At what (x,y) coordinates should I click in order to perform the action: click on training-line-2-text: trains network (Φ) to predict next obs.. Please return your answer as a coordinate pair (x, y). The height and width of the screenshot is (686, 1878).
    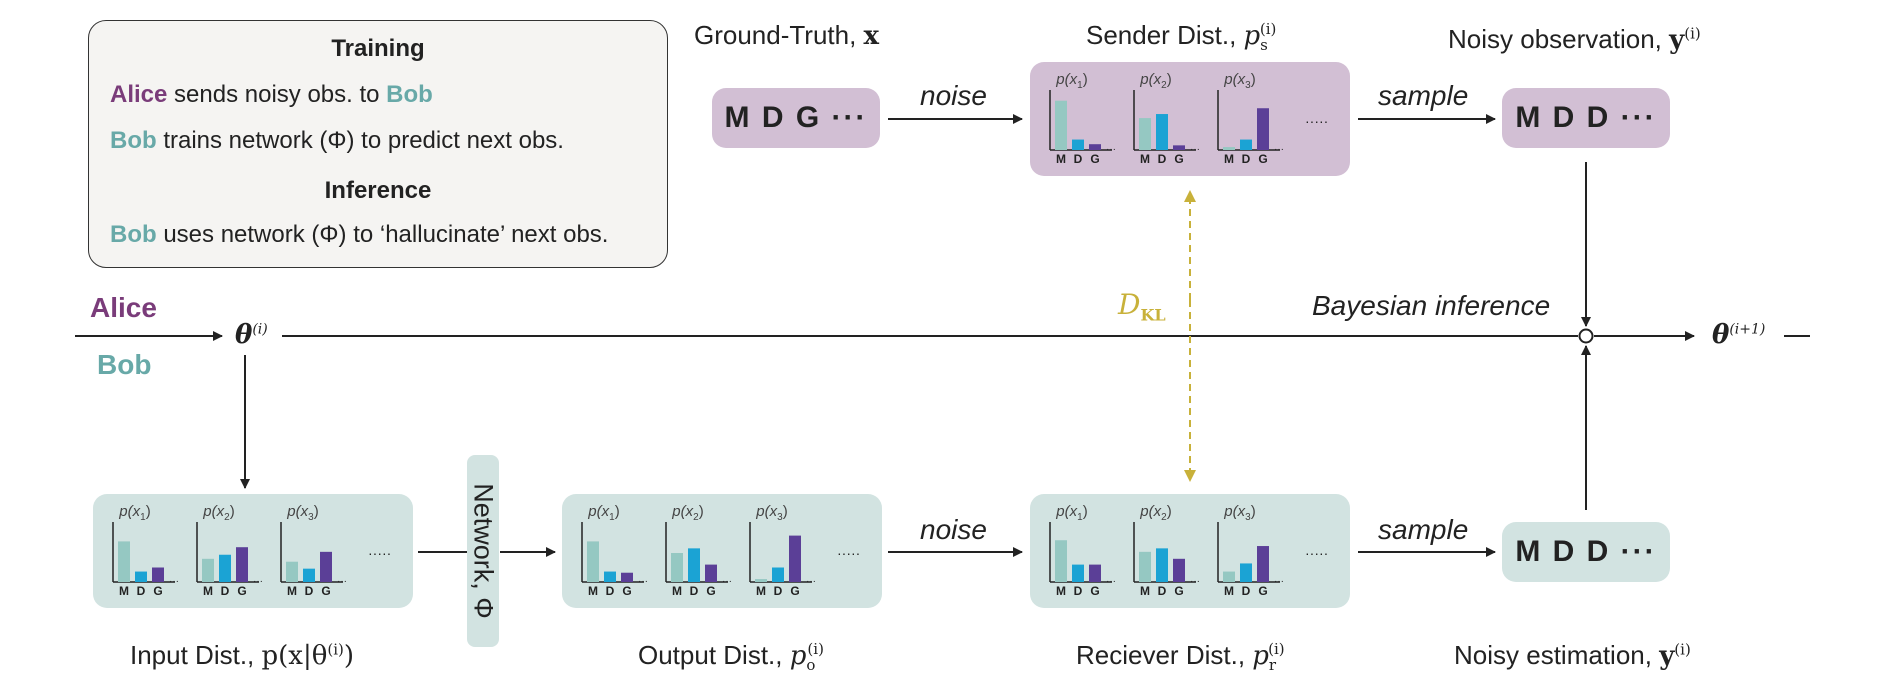
    Looking at the image, I should click on (360, 140).